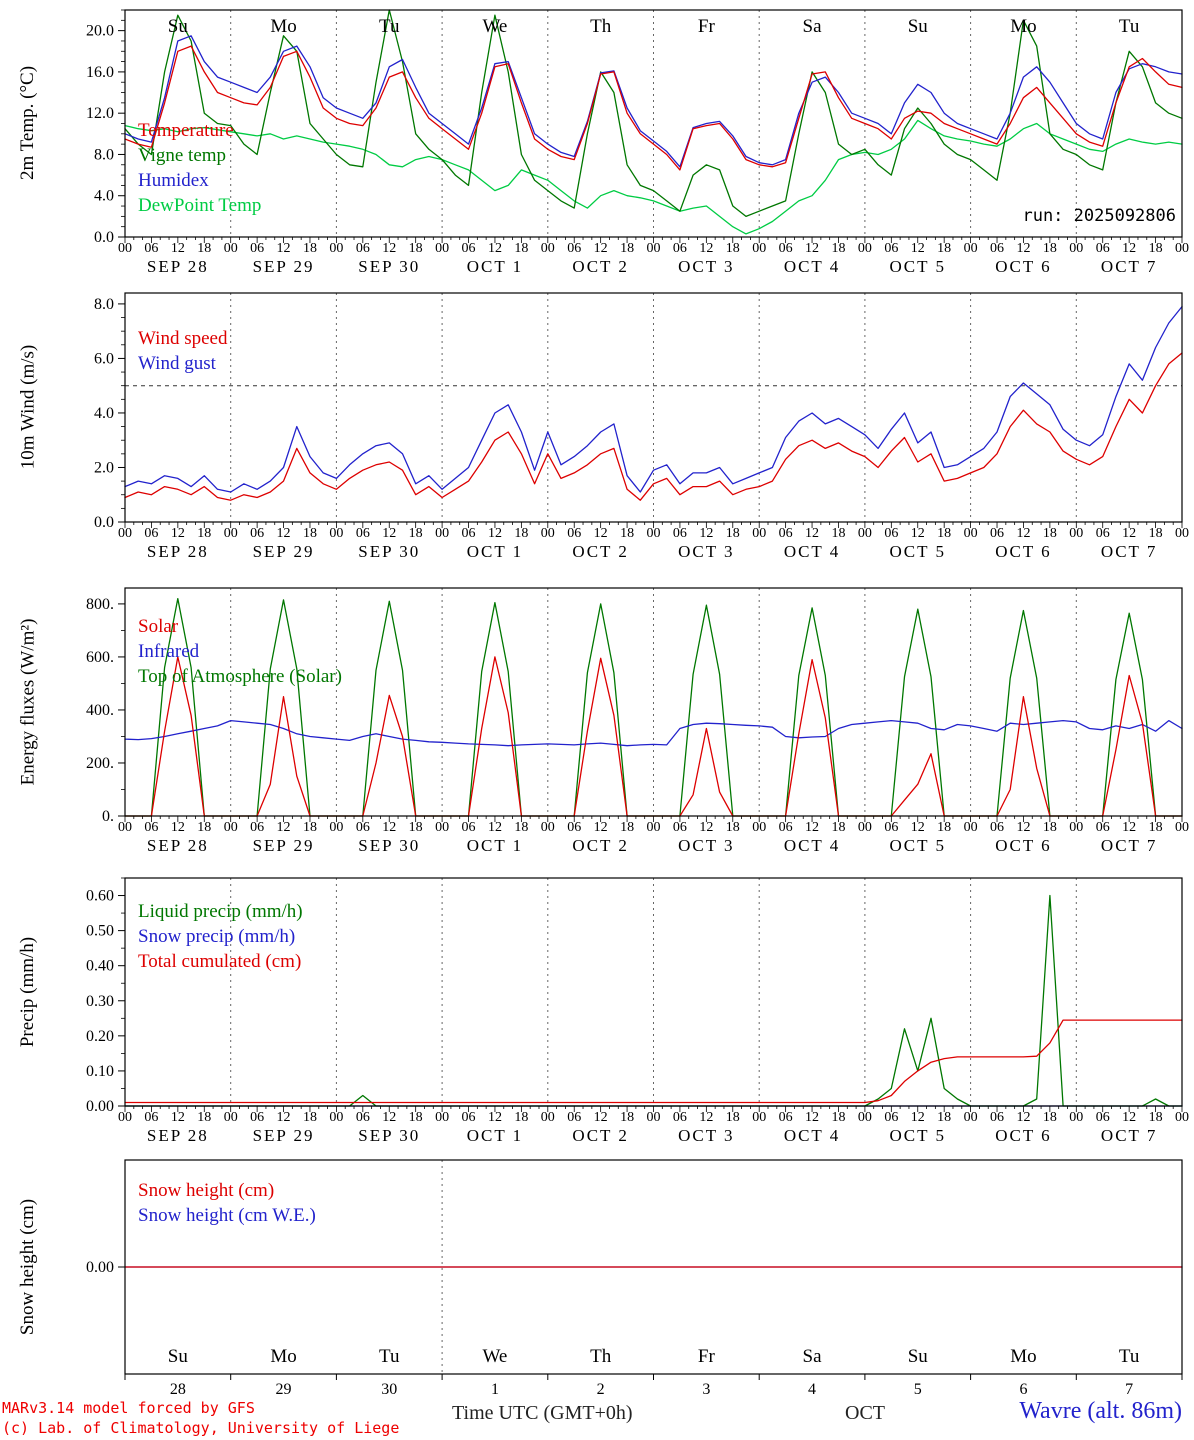 The height and width of the screenshot is (1440, 1194). Describe the element at coordinates (495, 1135) in the screenshot. I see `svg-text: OCT 1` at that location.